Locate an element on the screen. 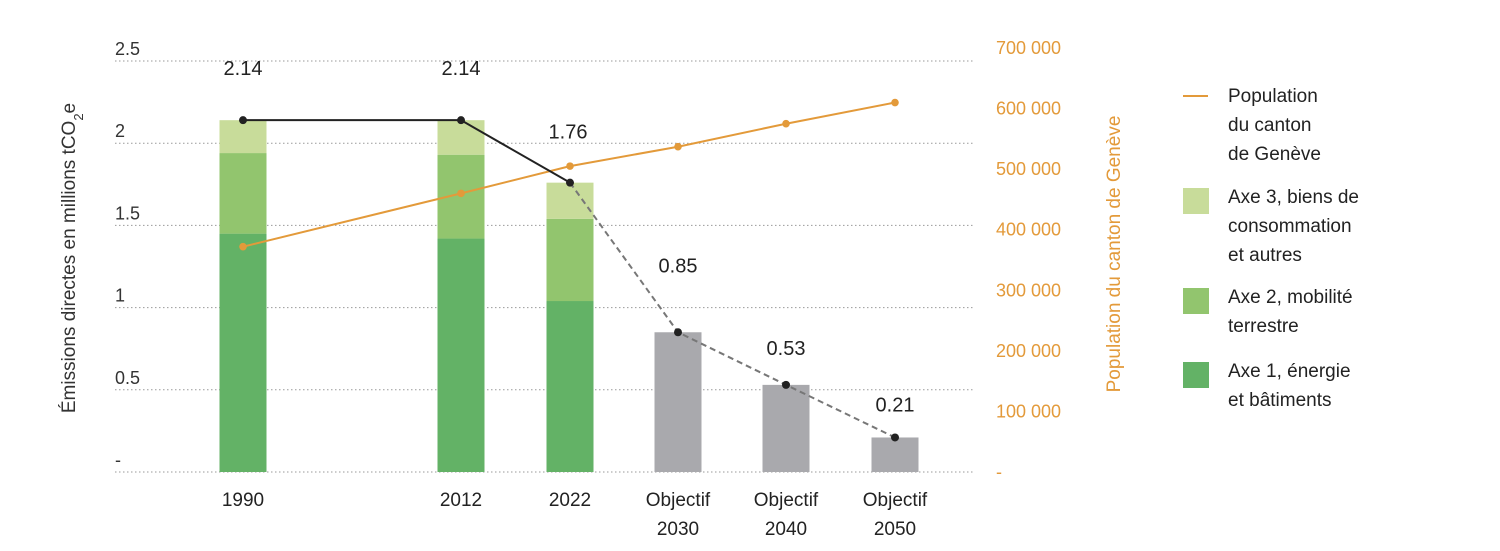 The width and height of the screenshot is (1500, 551). left-axis-title: Émissions directes en millions tCO2e is located at coordinates (72, 258).